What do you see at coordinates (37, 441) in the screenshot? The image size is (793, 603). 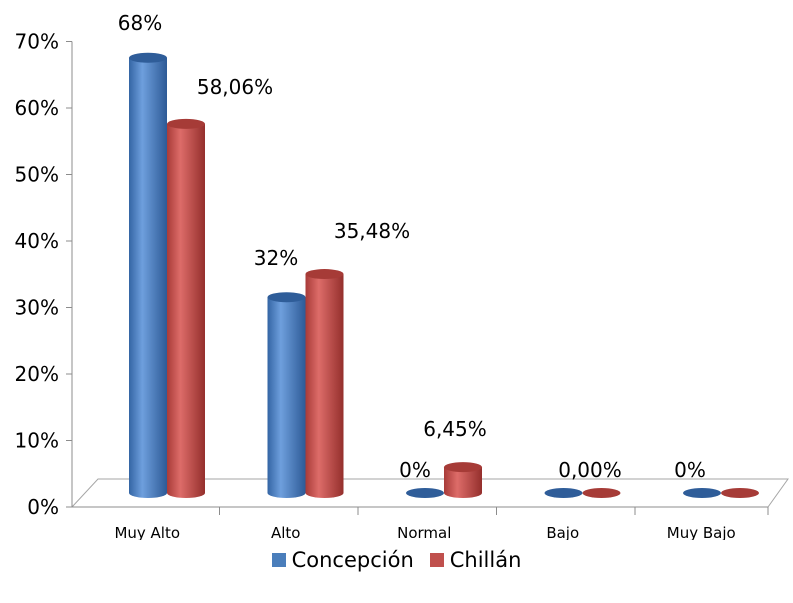 I see `y-tick-label: 10%` at bounding box center [37, 441].